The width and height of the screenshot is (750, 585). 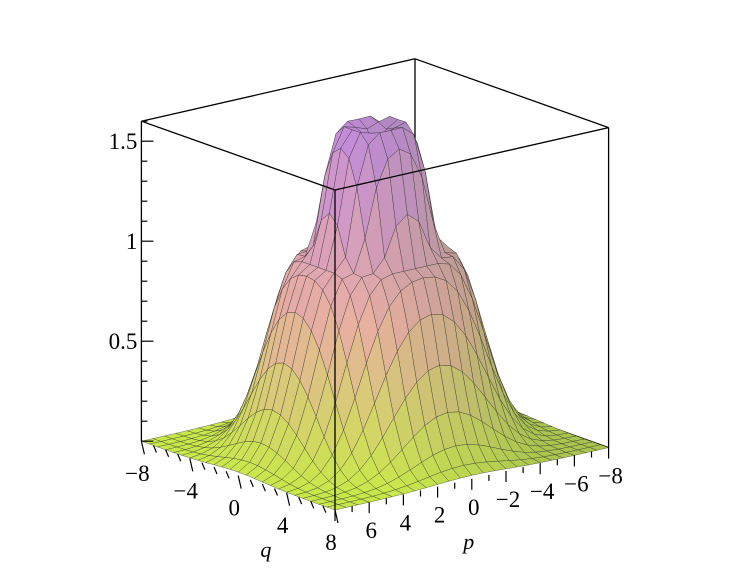 What do you see at coordinates (576, 483) in the screenshot?
I see `p-tick-label: −6` at bounding box center [576, 483].